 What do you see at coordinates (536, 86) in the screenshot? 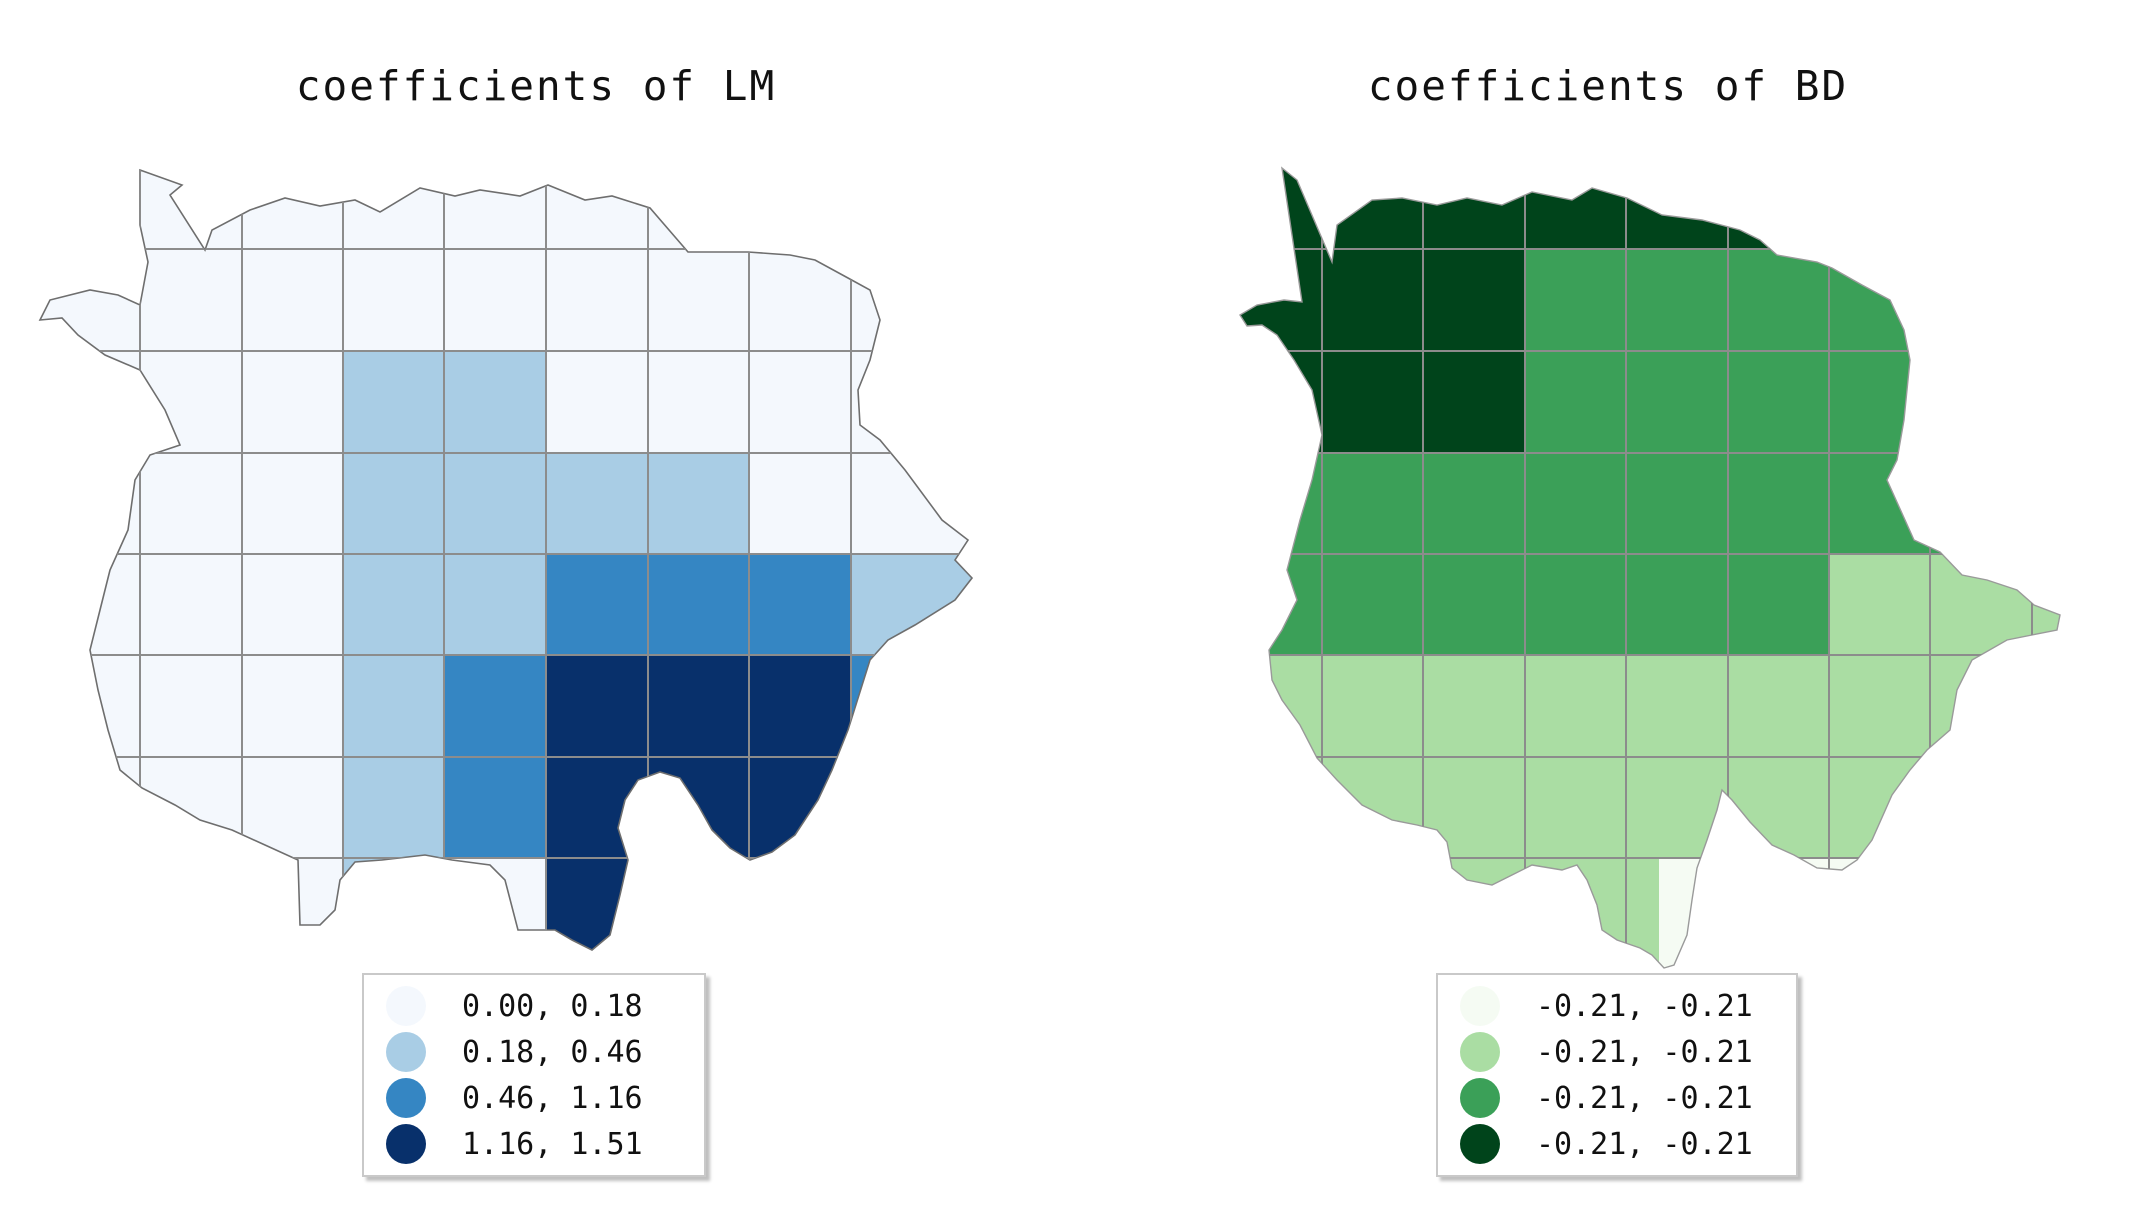
I see `map-title: coefficients of LM` at bounding box center [536, 86].